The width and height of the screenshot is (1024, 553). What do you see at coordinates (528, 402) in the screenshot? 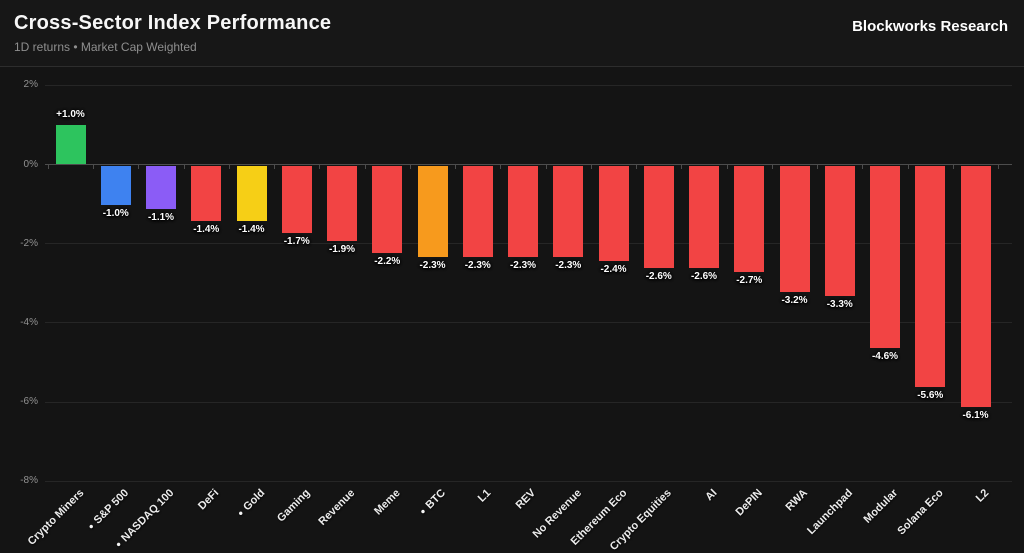
I see `gridline--6%` at bounding box center [528, 402].